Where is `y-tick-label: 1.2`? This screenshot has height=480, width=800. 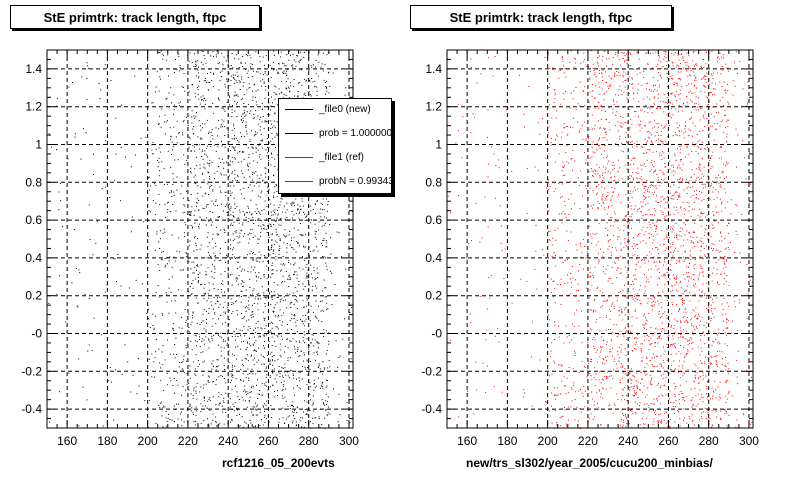
y-tick-label: 1.2 is located at coordinates (33, 107).